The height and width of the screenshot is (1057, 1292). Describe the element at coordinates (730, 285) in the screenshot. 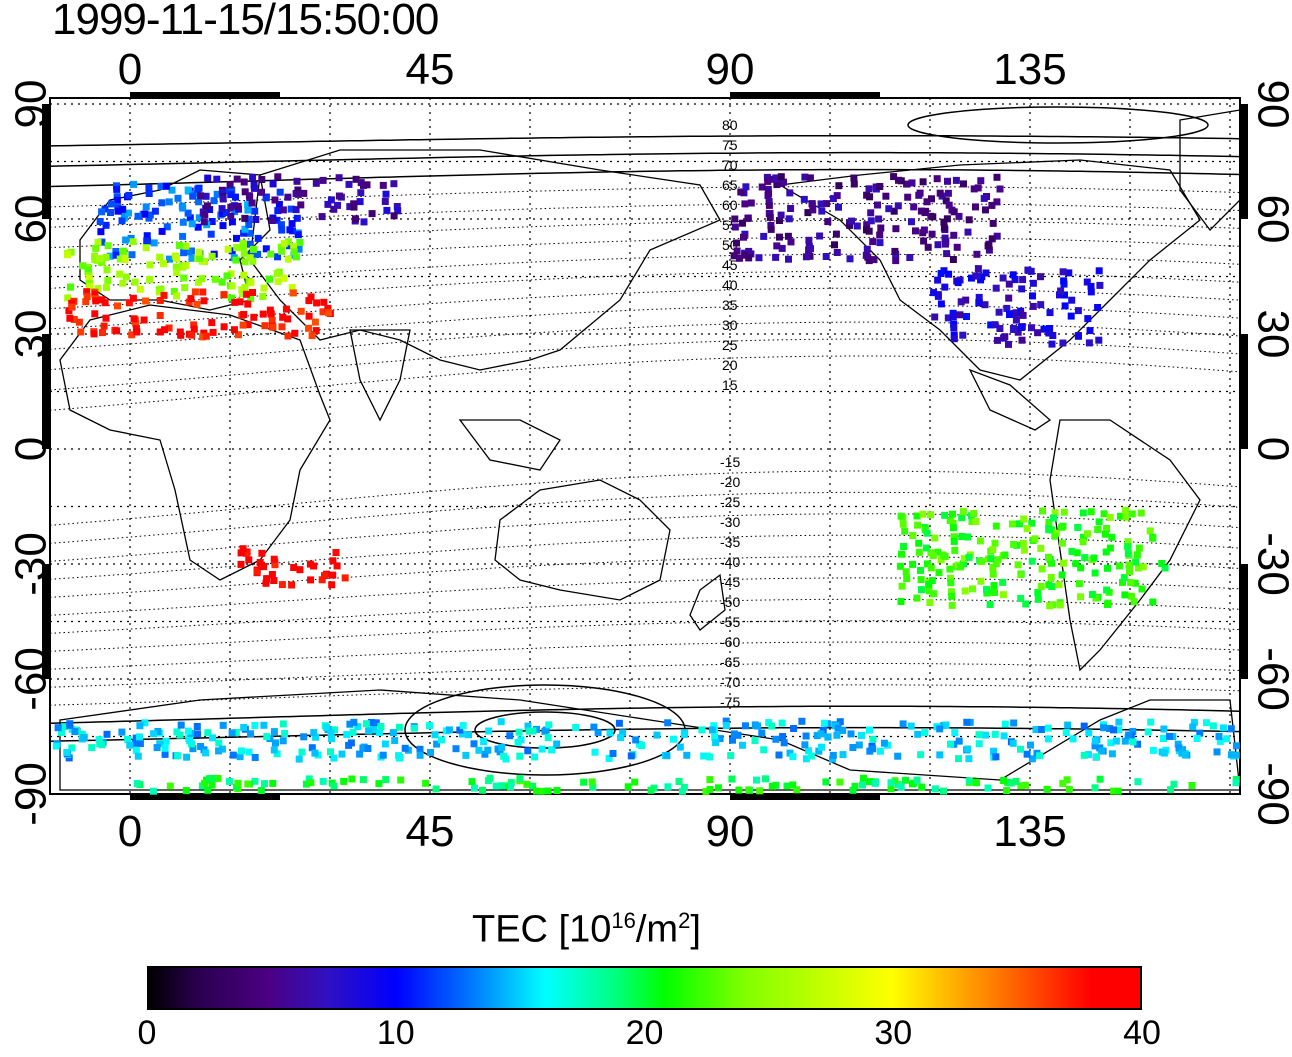

I see `contour-label: 40` at that location.